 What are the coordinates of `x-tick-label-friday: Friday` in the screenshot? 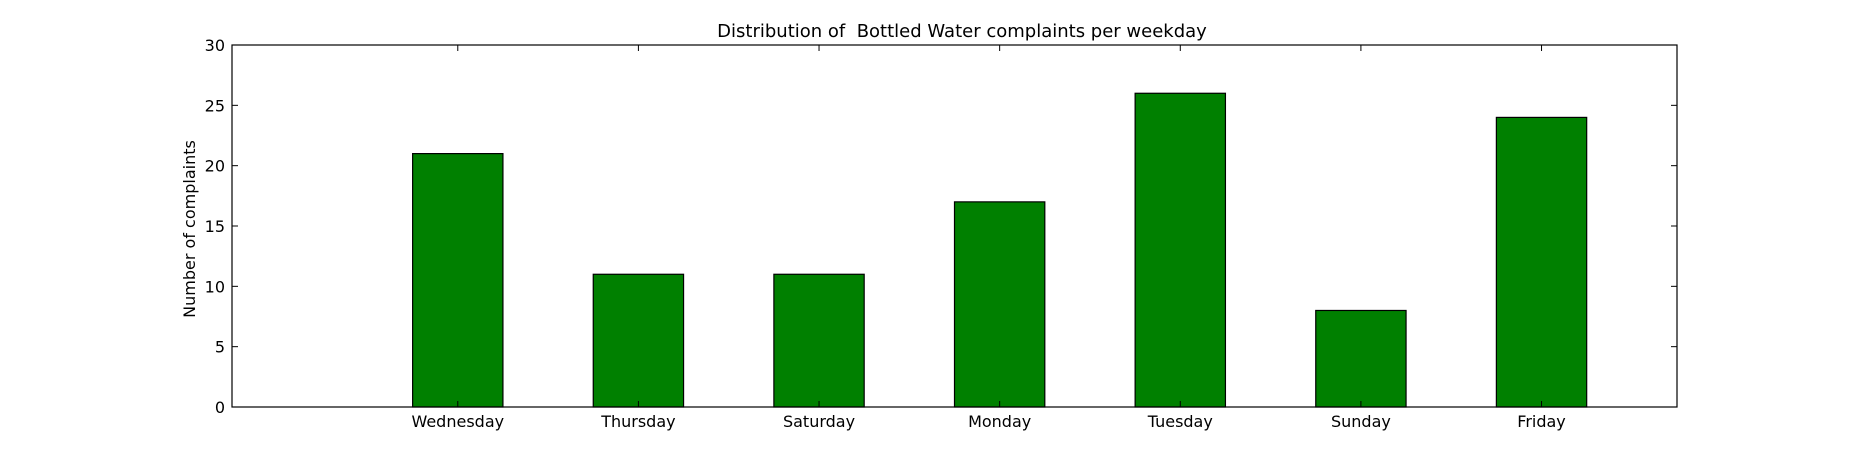 It's located at (1541, 421).